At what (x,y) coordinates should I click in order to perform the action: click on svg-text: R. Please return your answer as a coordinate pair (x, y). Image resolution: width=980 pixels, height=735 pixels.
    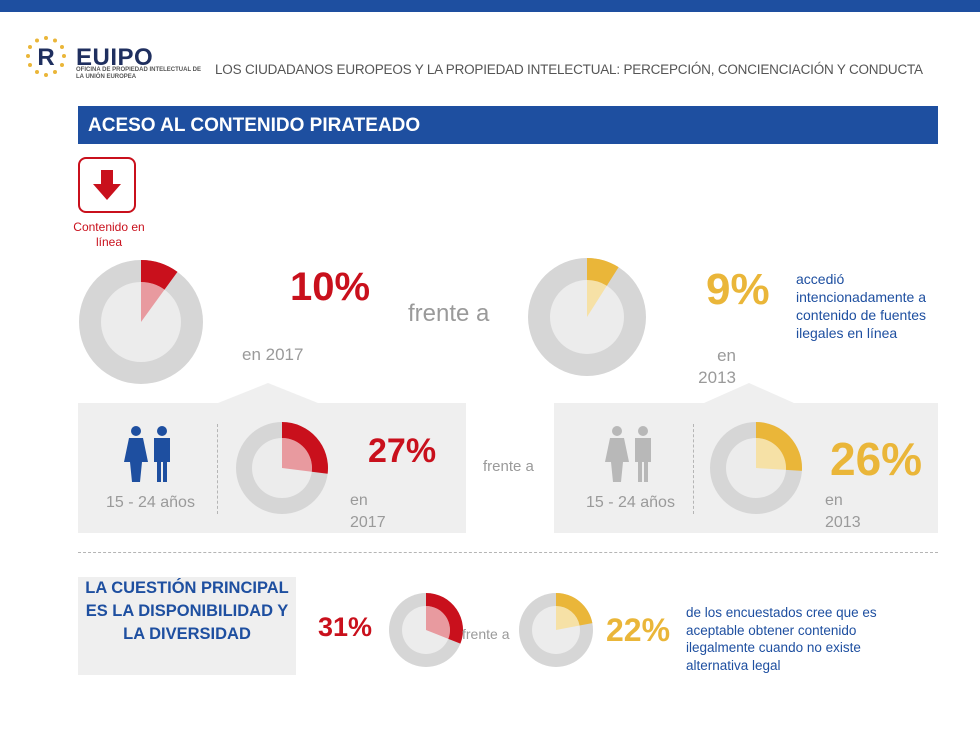
    Looking at the image, I should click on (45, 57).